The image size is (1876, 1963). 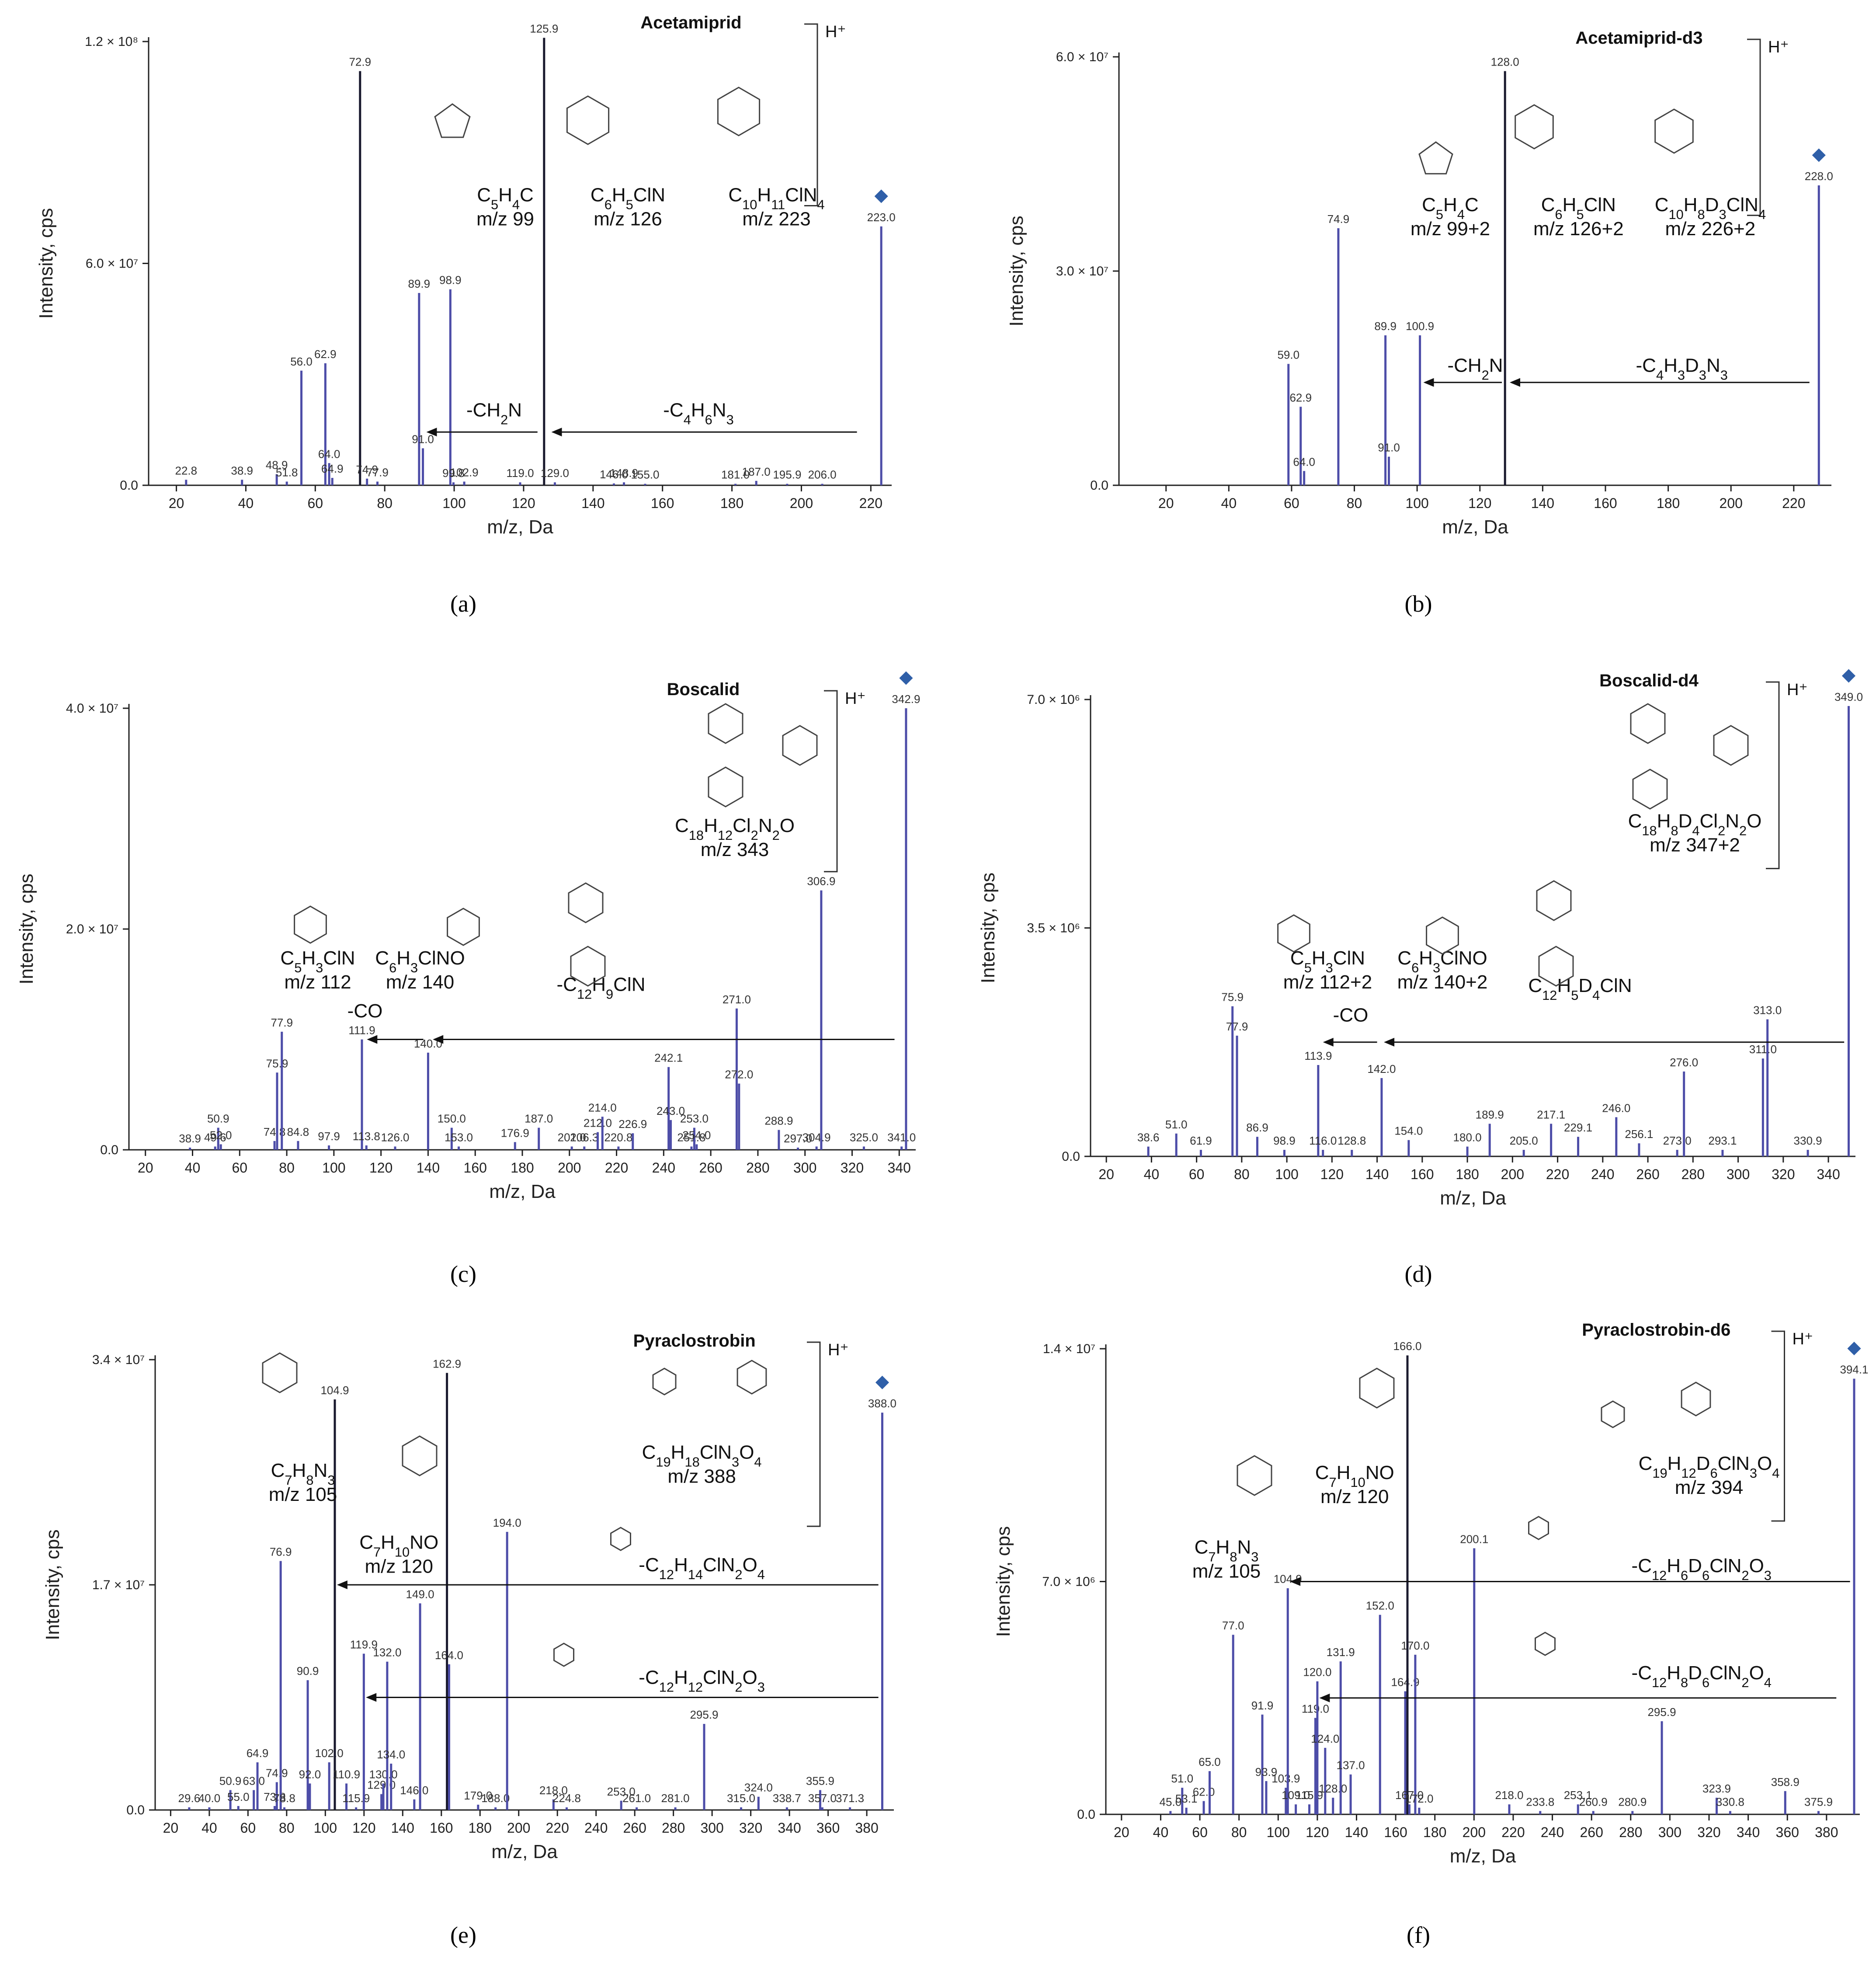 What do you see at coordinates (360, 63) in the screenshot?
I see `peak-label: 72.9` at bounding box center [360, 63].